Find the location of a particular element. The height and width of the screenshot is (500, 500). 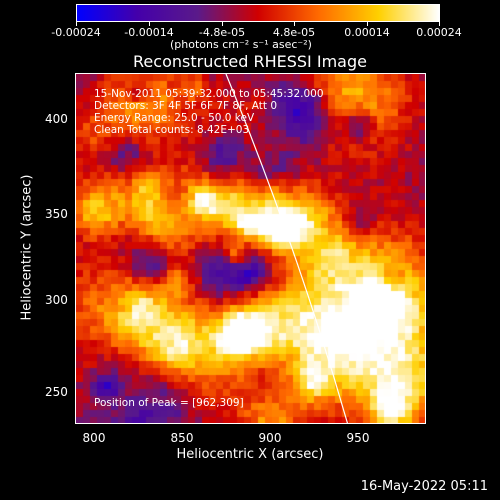

y-tick: 300 is located at coordinates (56, 300).